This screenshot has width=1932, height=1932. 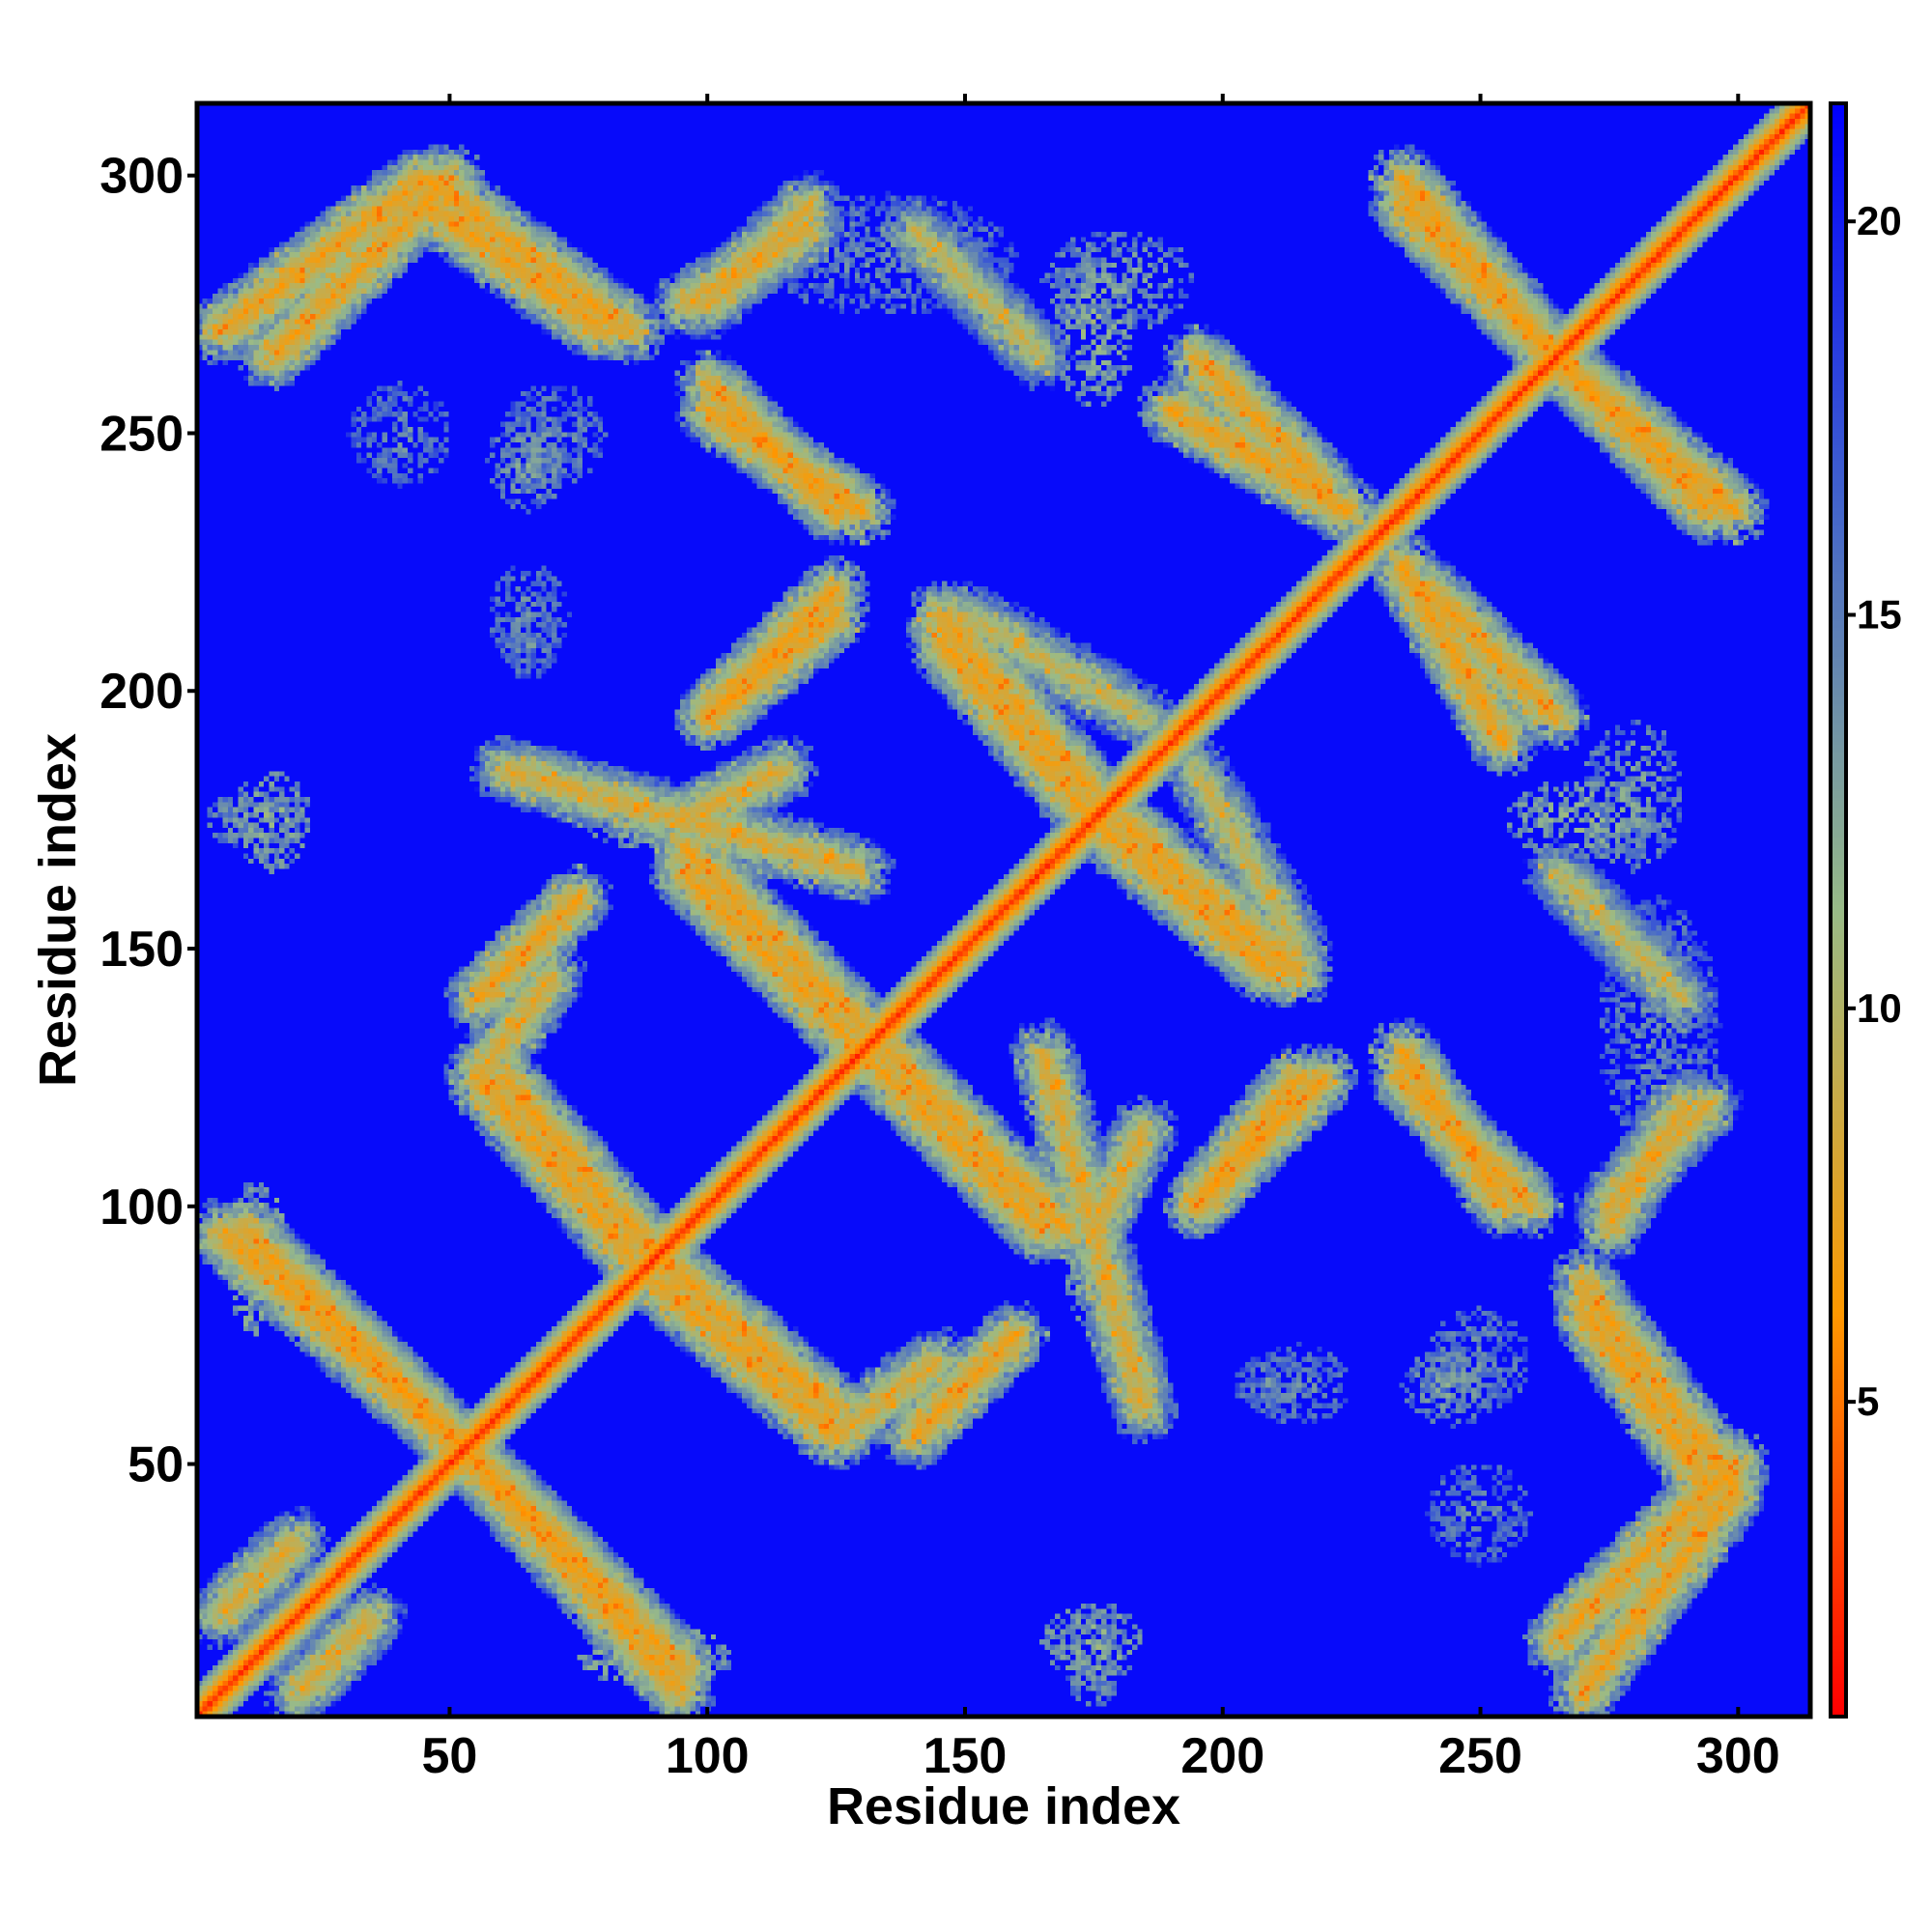 I want to click on y-tick-label: 250, so click(x=141, y=434).